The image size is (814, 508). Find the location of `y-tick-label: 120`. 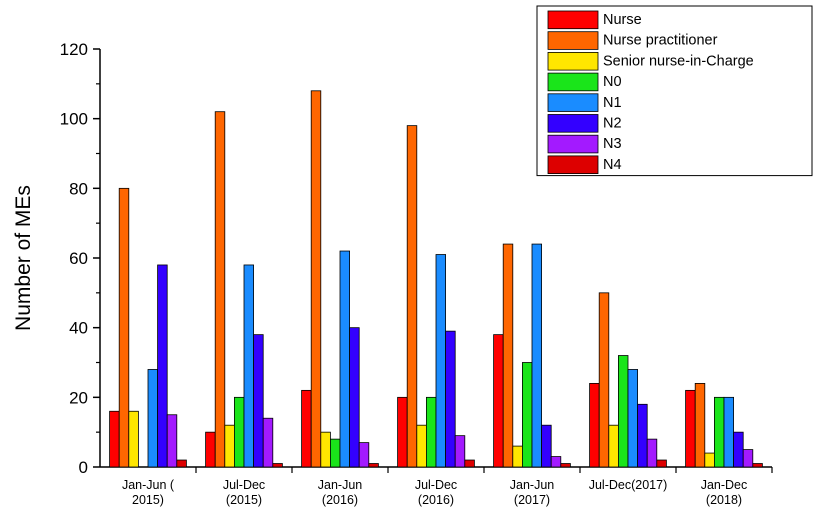

y-tick-label: 120 is located at coordinates (74, 49).